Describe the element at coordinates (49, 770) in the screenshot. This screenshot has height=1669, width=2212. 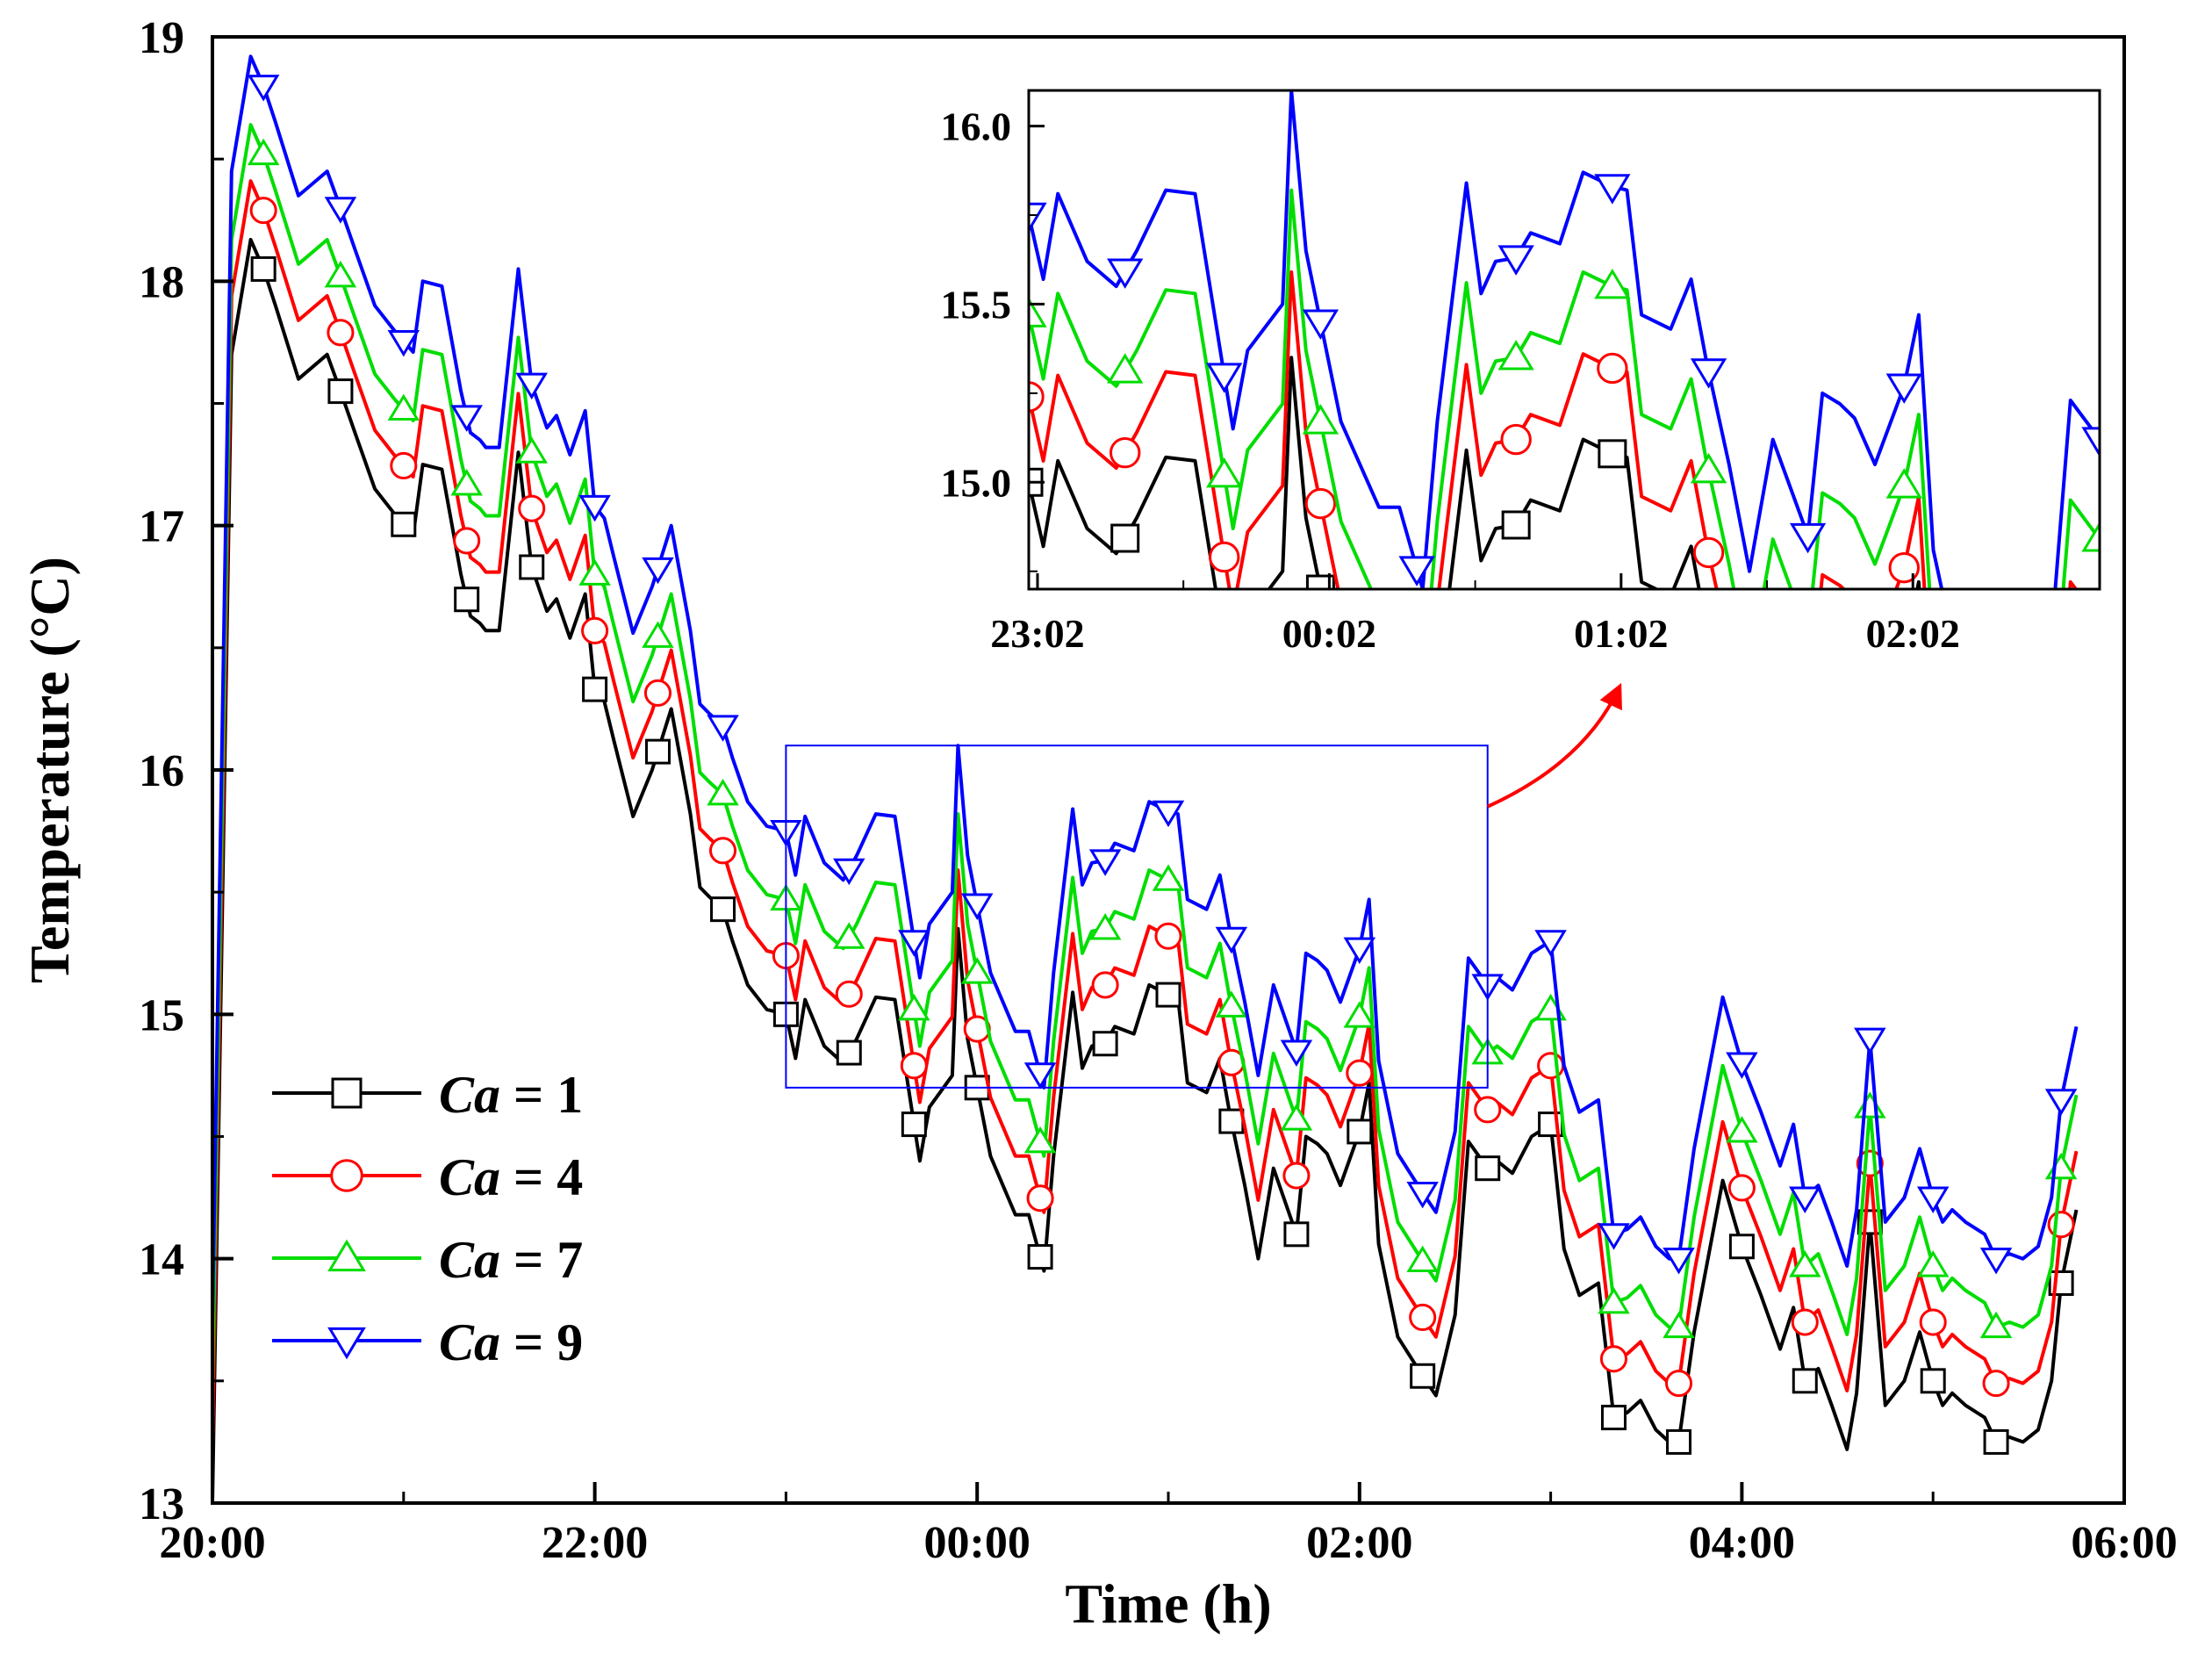
I see `y-axis-title: Temperature (°C)` at that location.